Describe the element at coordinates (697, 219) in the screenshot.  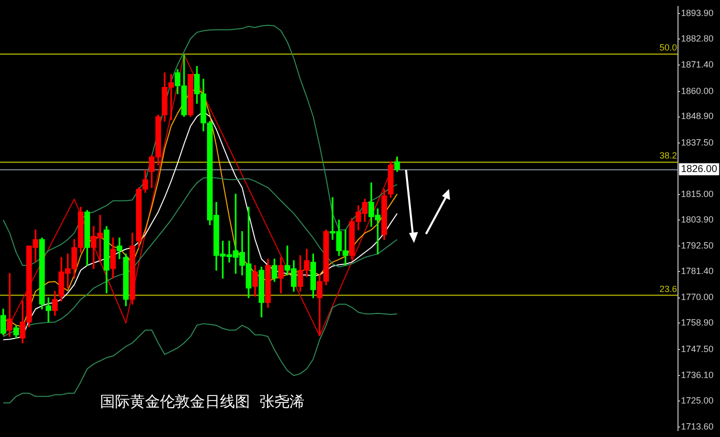
I see `y-tick-label: 1803.90` at that location.